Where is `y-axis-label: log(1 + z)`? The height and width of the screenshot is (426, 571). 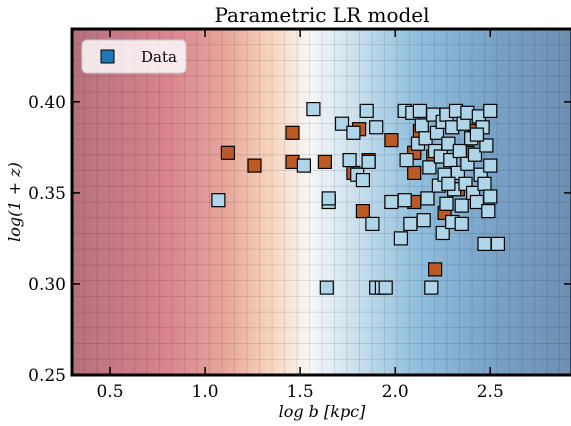 y-axis-label: log(1 + z) is located at coordinates (14, 202).